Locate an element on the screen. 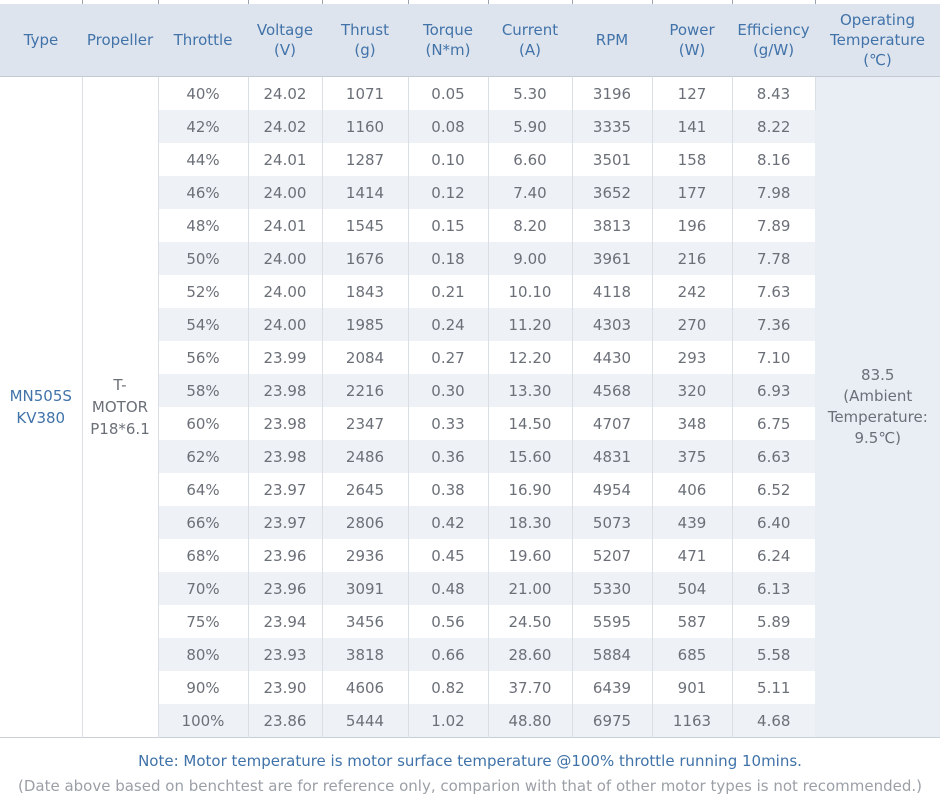 This screenshot has width=940, height=800. torque-cell: 0.56 is located at coordinates (448, 621).